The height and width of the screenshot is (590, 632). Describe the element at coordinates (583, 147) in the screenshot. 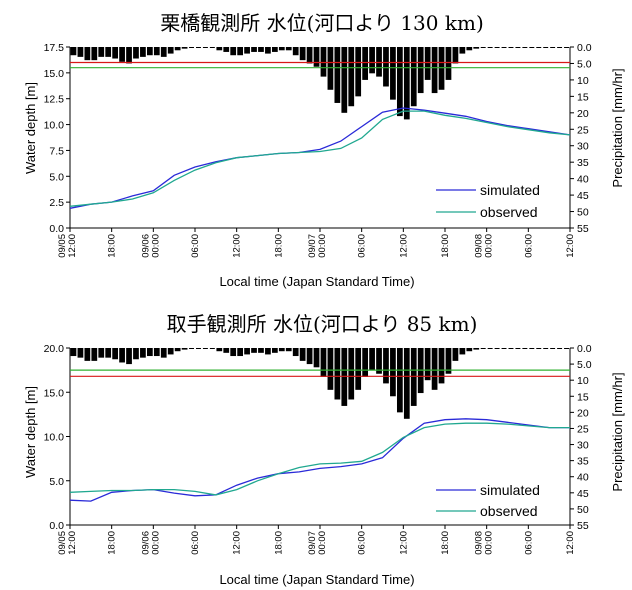

I see `y2-tick-label: 30` at that location.